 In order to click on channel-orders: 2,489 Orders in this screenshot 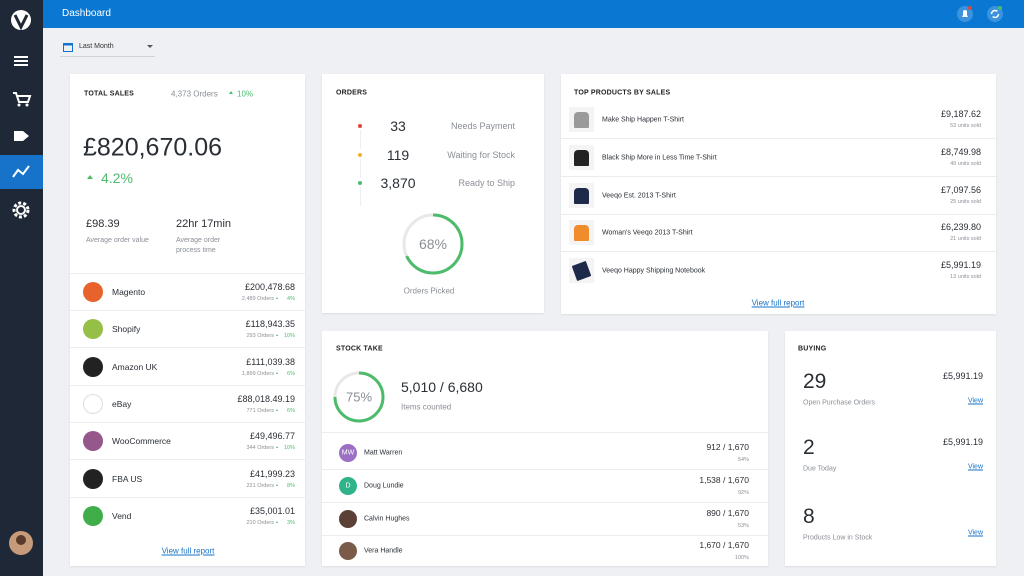, I will do `click(257, 299)`.